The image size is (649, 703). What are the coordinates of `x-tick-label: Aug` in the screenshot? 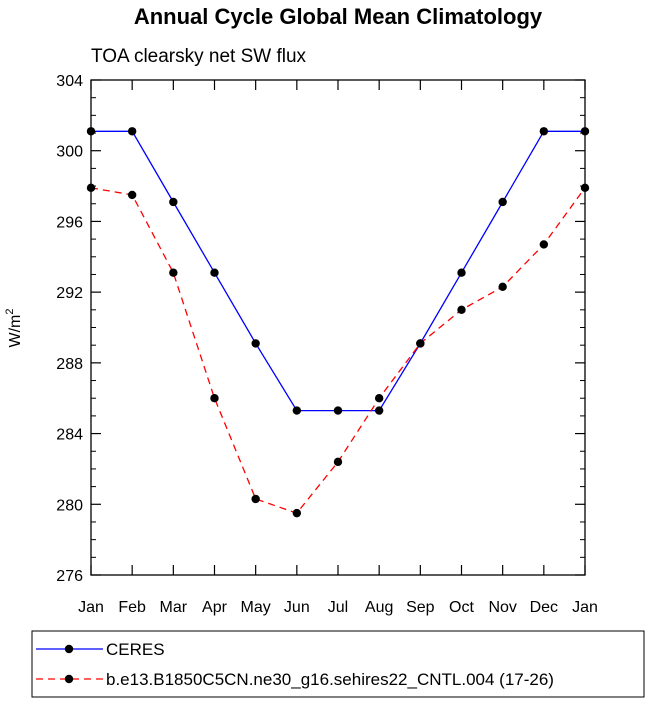 It's located at (379, 607).